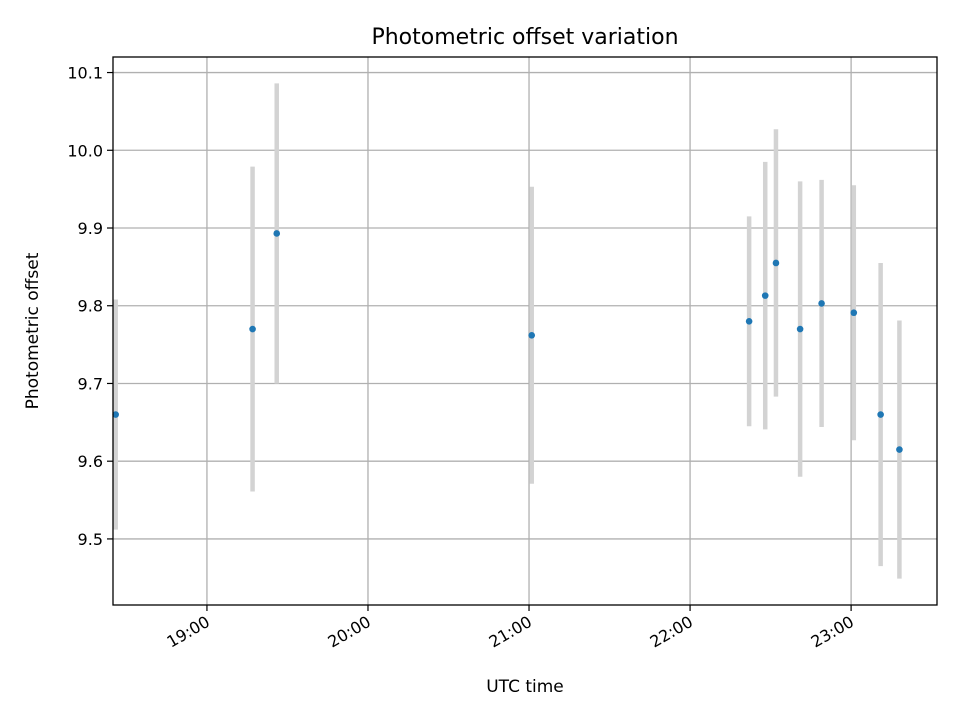  I want to click on y-axis-label: Photometric offset, so click(33, 330).